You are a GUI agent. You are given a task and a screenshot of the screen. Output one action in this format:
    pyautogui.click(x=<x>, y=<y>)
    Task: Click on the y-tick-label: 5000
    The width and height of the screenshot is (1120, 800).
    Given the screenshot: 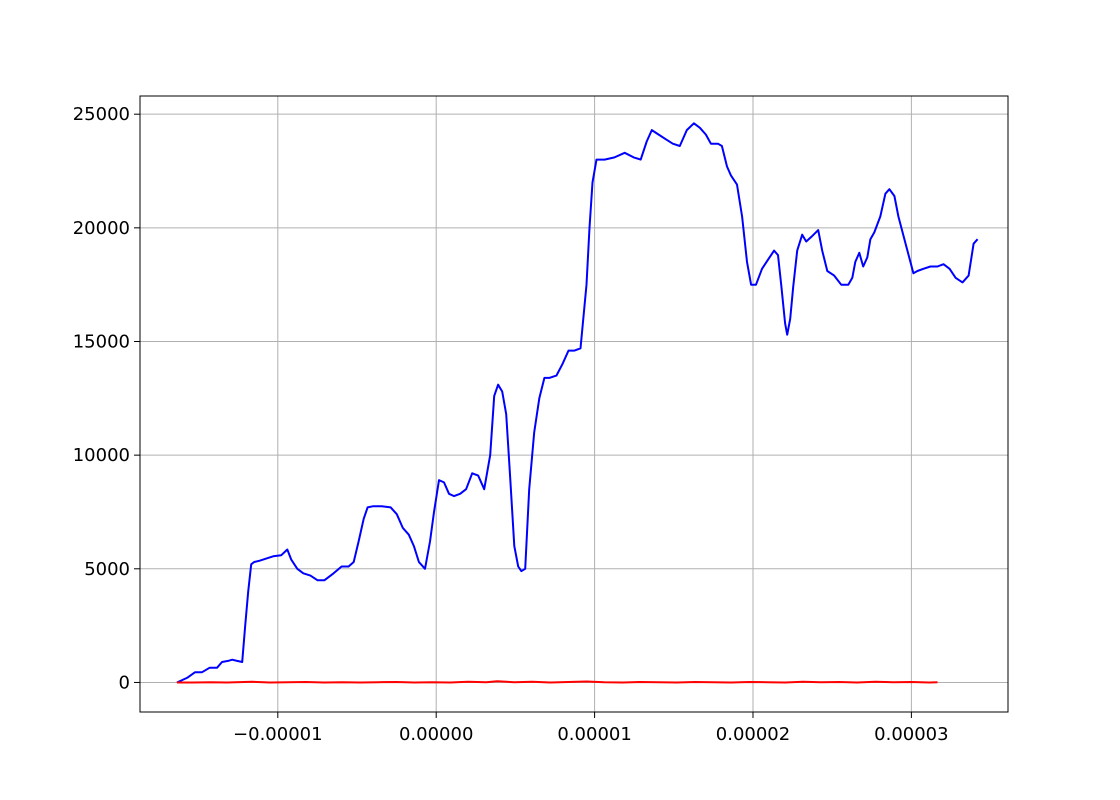 What is the action you would take?
    pyautogui.click(x=107, y=569)
    